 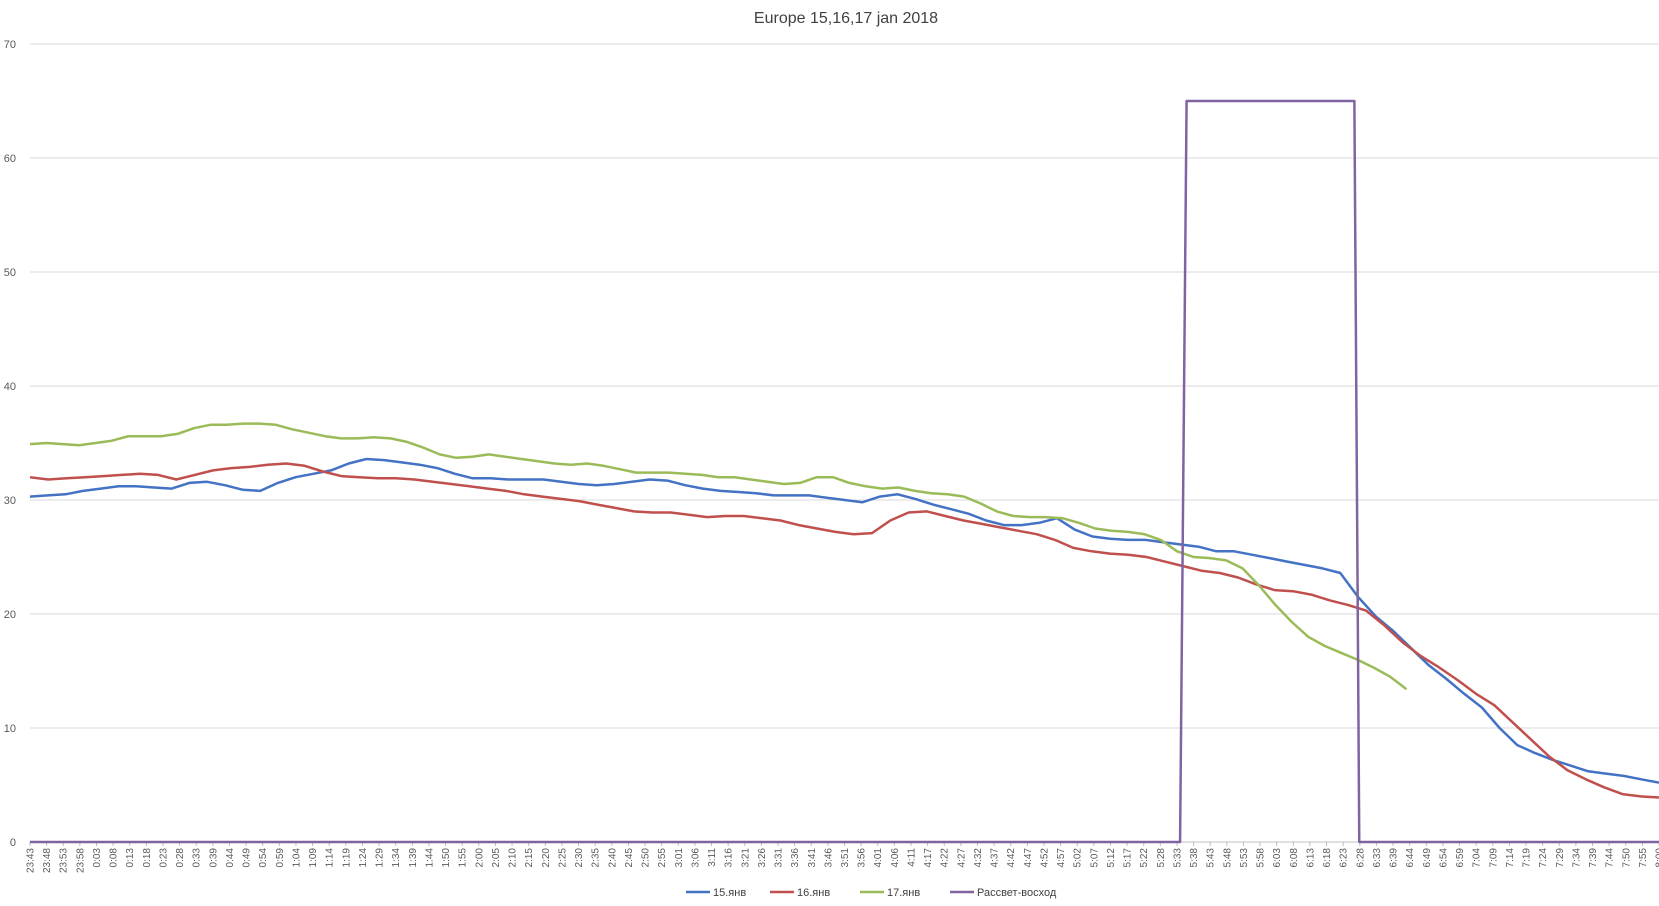 What do you see at coordinates (13, 843) in the screenshot?
I see `y-tick-label: 0` at bounding box center [13, 843].